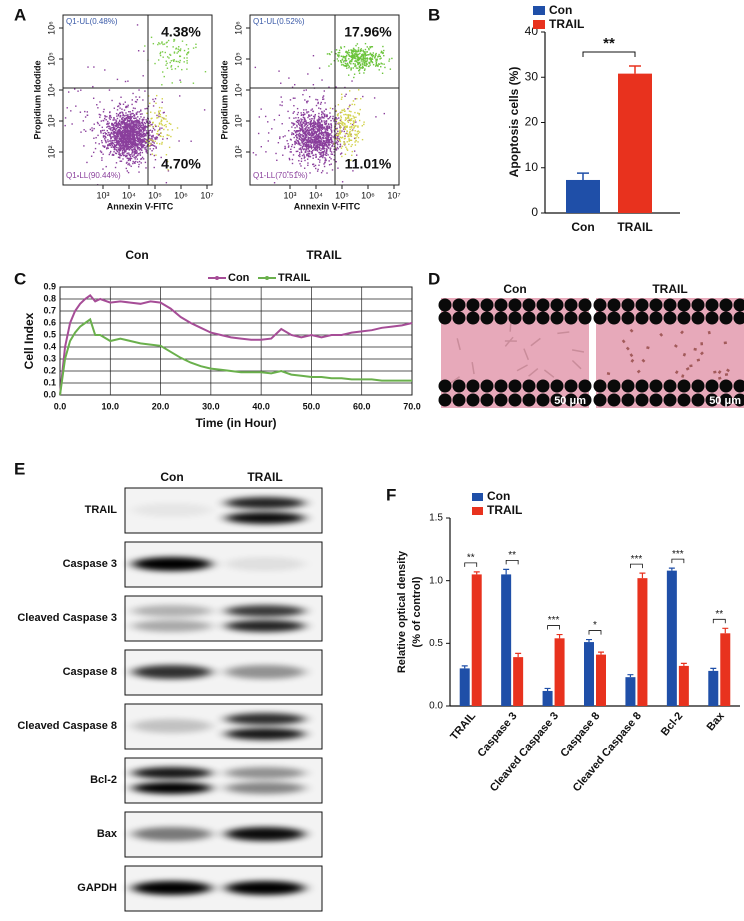 Image resolution: width=744 pixels, height=921 pixels. What do you see at coordinates (539, 10) in the screenshot?
I see `legend-swatch` at bounding box center [539, 10].